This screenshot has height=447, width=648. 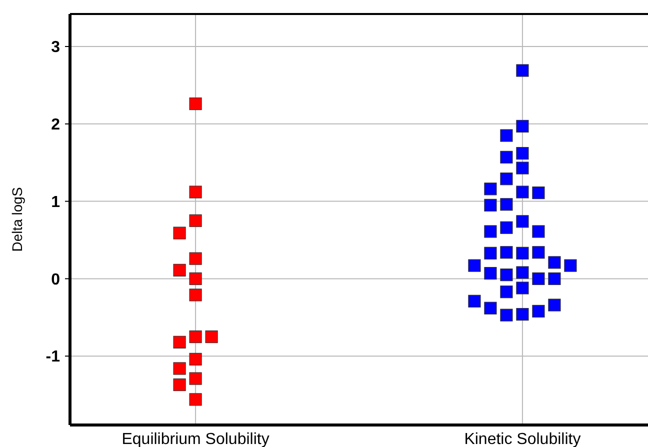 I want to click on y-tick-label: 0, so click(x=55, y=279).